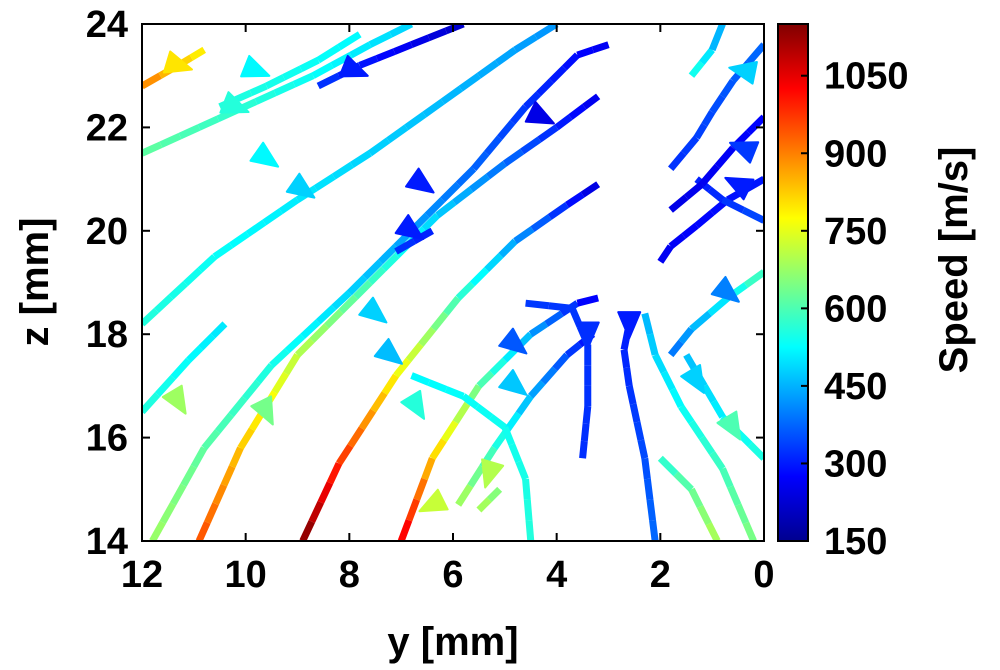 The height and width of the screenshot is (670, 1000). What do you see at coordinates (855, 154) in the screenshot?
I see `colorbar-tick-label: 900` at bounding box center [855, 154].